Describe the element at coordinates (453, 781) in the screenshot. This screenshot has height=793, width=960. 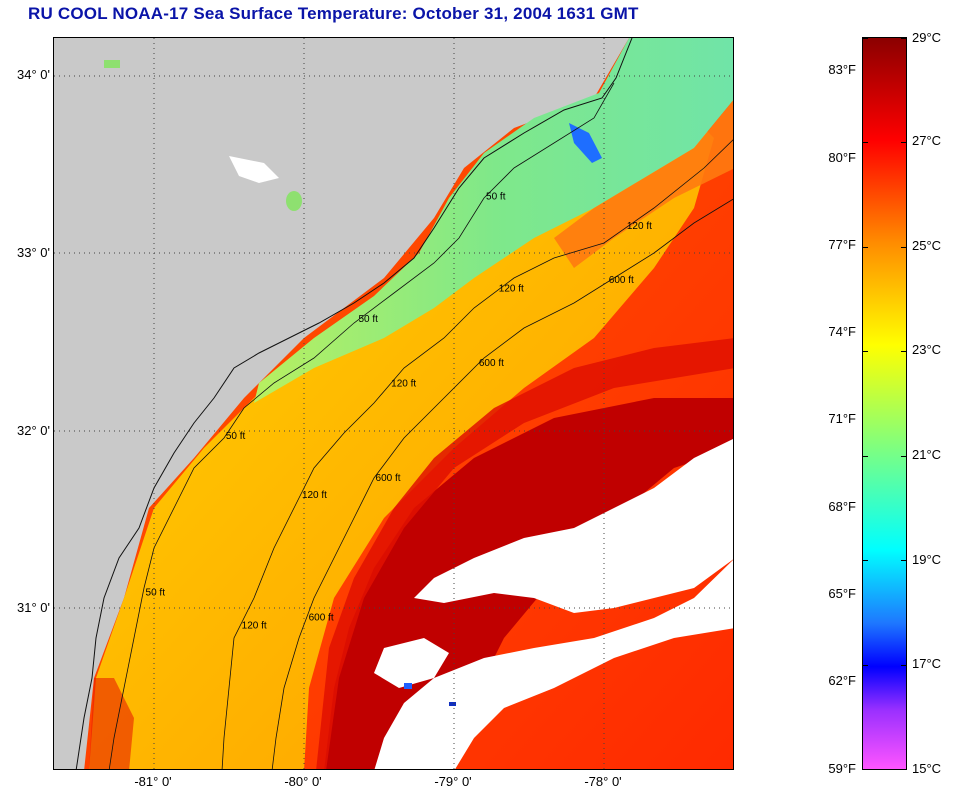
I see `lon-label-79: -79° 0'` at that location.